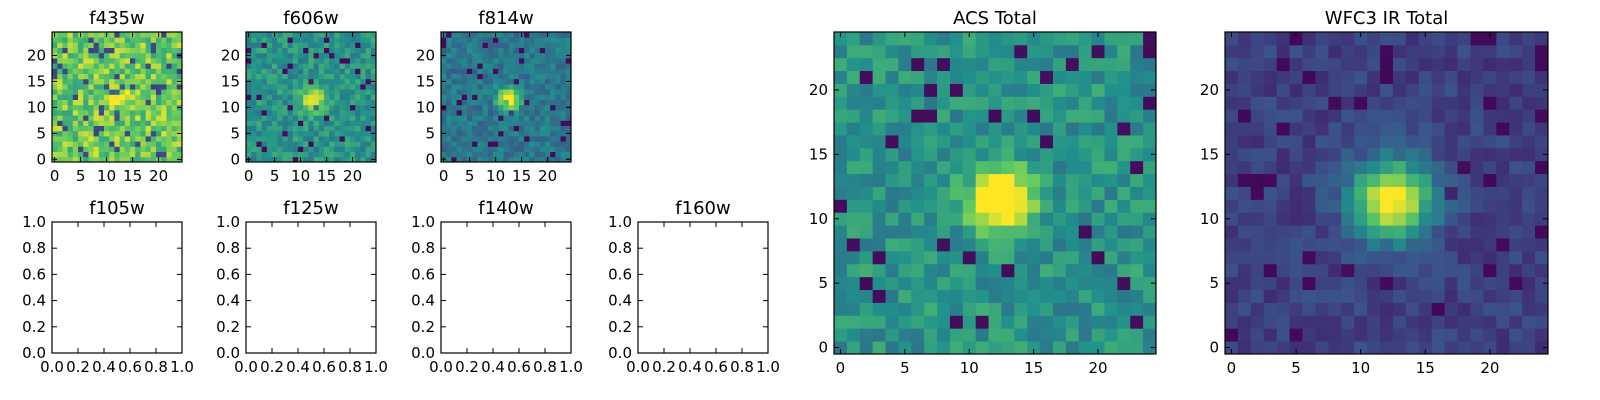  Describe the element at coordinates (1386, 18) in the screenshot. I see `panel-title: WFC3 IR Total` at that location.